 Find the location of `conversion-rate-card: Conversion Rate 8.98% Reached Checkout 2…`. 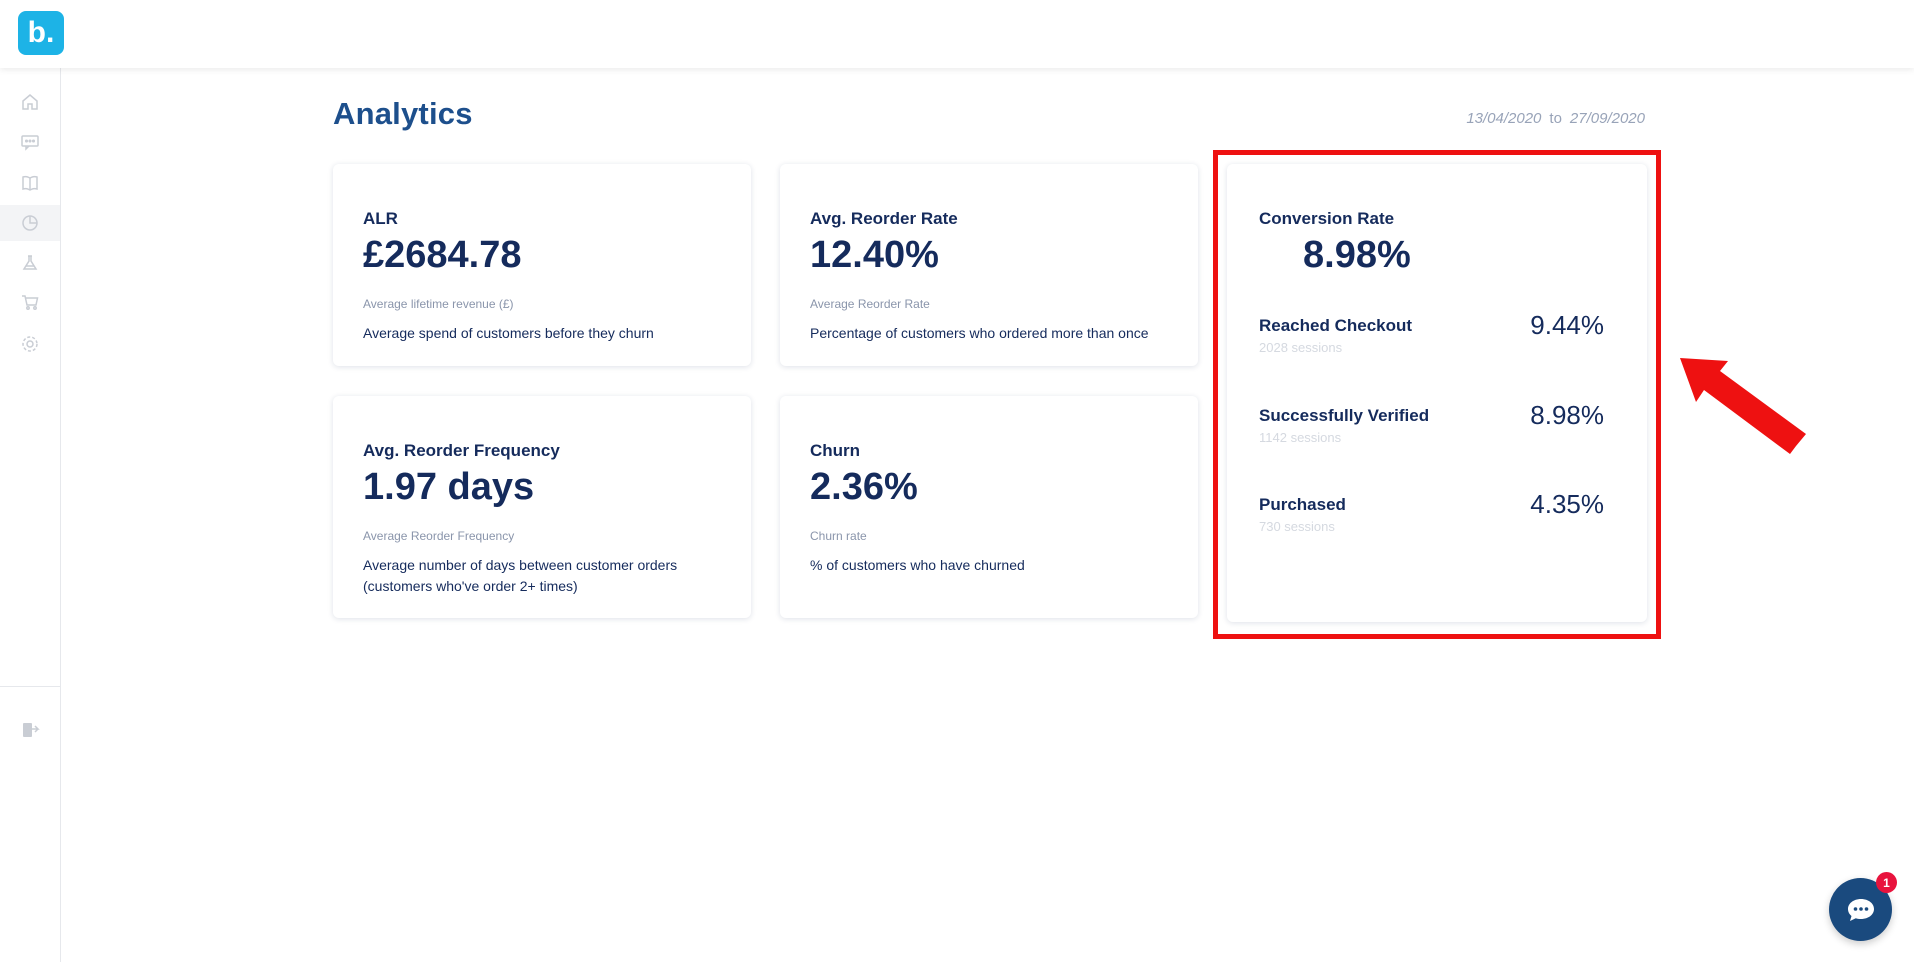

conversion-rate-card: Conversion Rate 8.98% Reached Checkout 2… is located at coordinates (1437, 393).